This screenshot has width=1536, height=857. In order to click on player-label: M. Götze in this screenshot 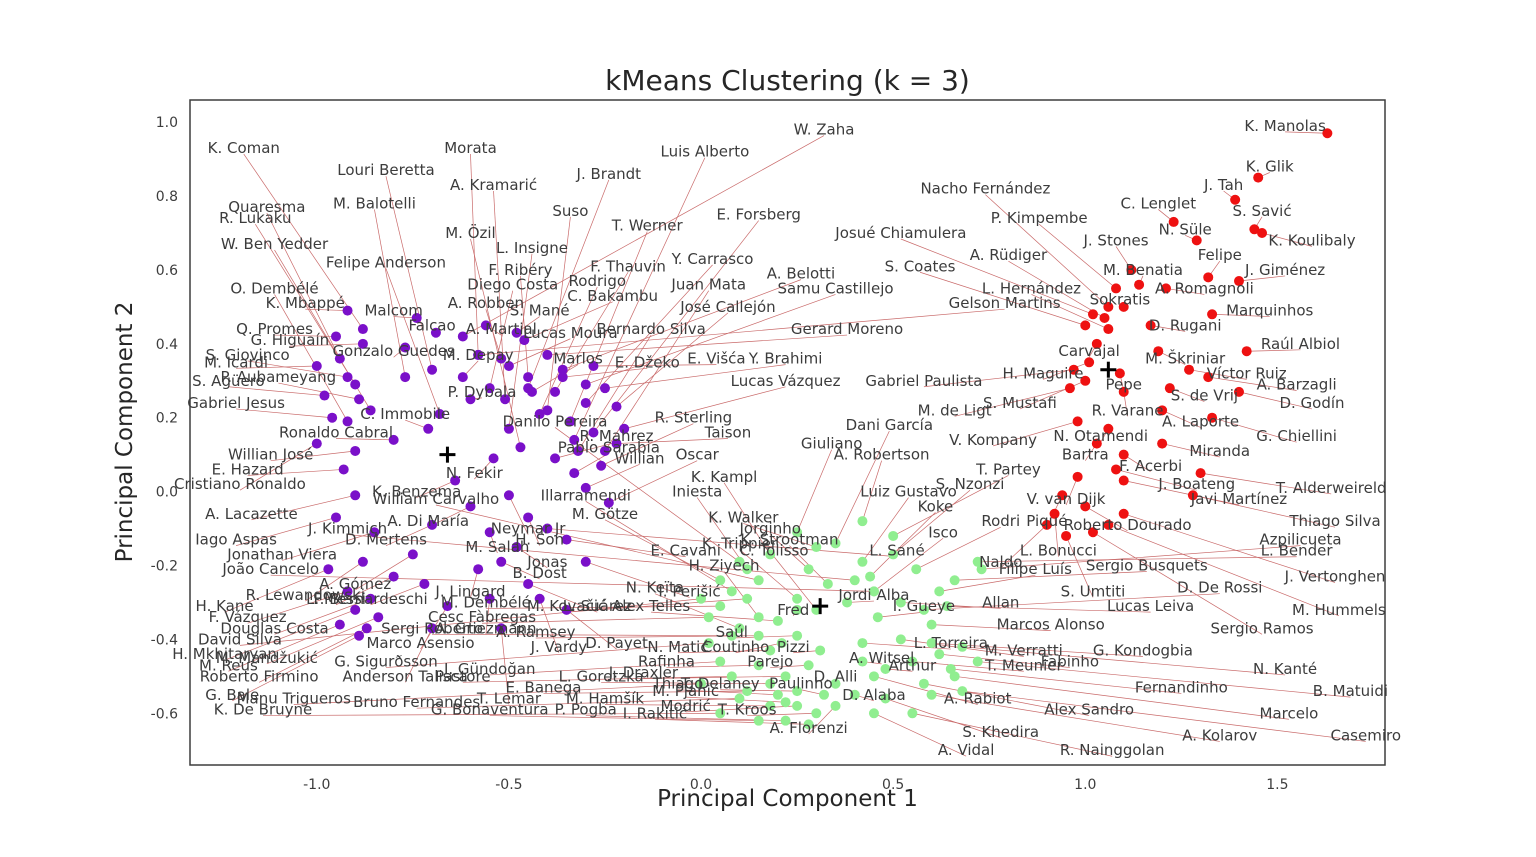, I will do `click(605, 514)`.